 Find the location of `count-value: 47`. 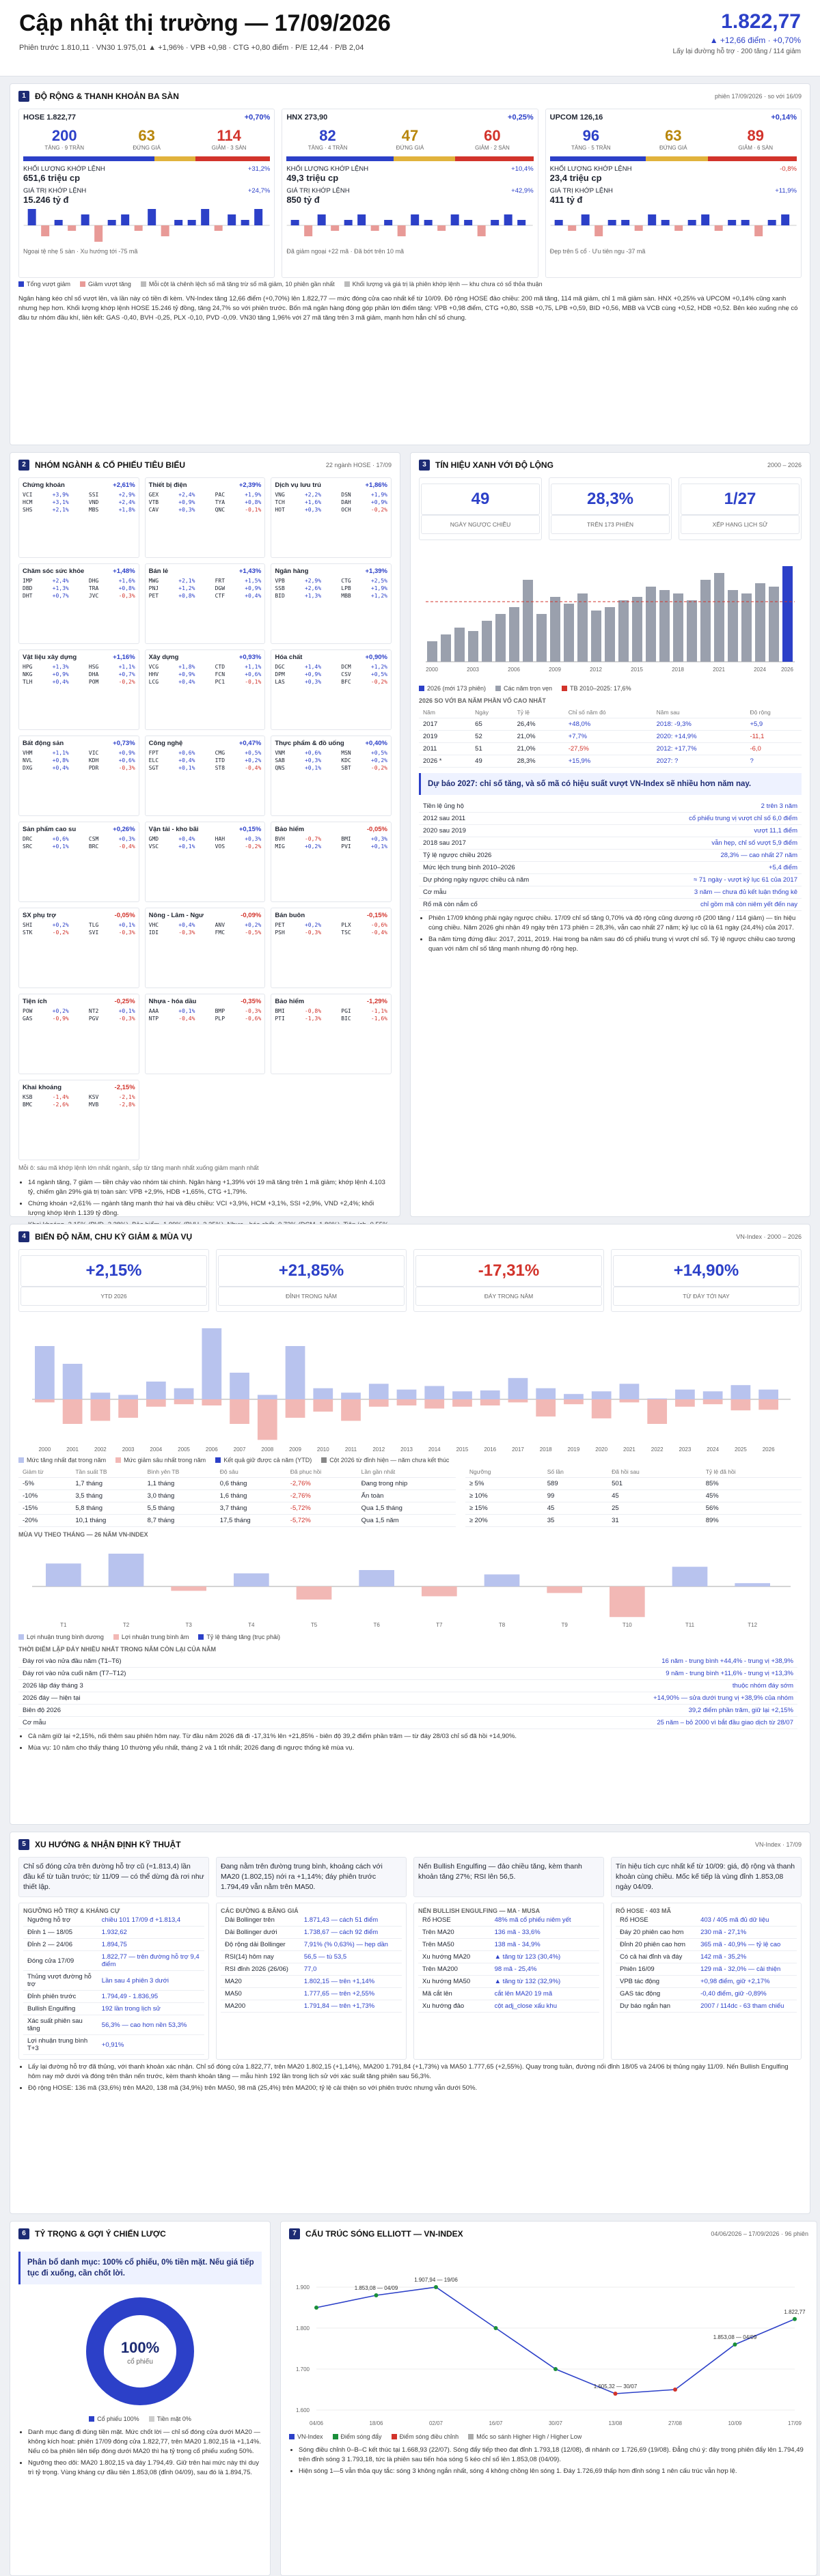

count-value: 47 is located at coordinates (410, 135).